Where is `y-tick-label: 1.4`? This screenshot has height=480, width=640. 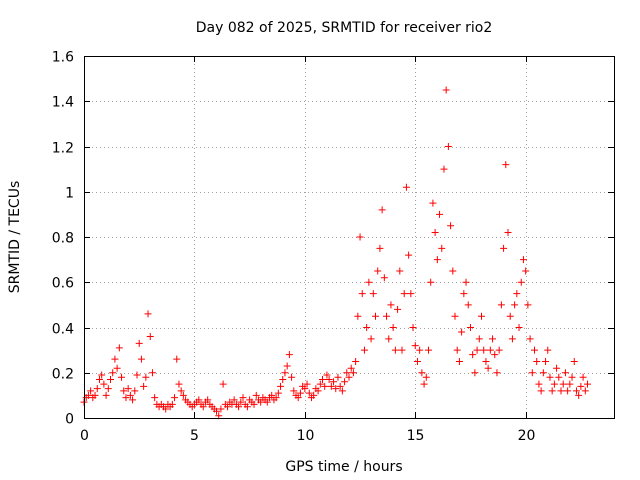 y-tick-label: 1.4 is located at coordinates (63, 103).